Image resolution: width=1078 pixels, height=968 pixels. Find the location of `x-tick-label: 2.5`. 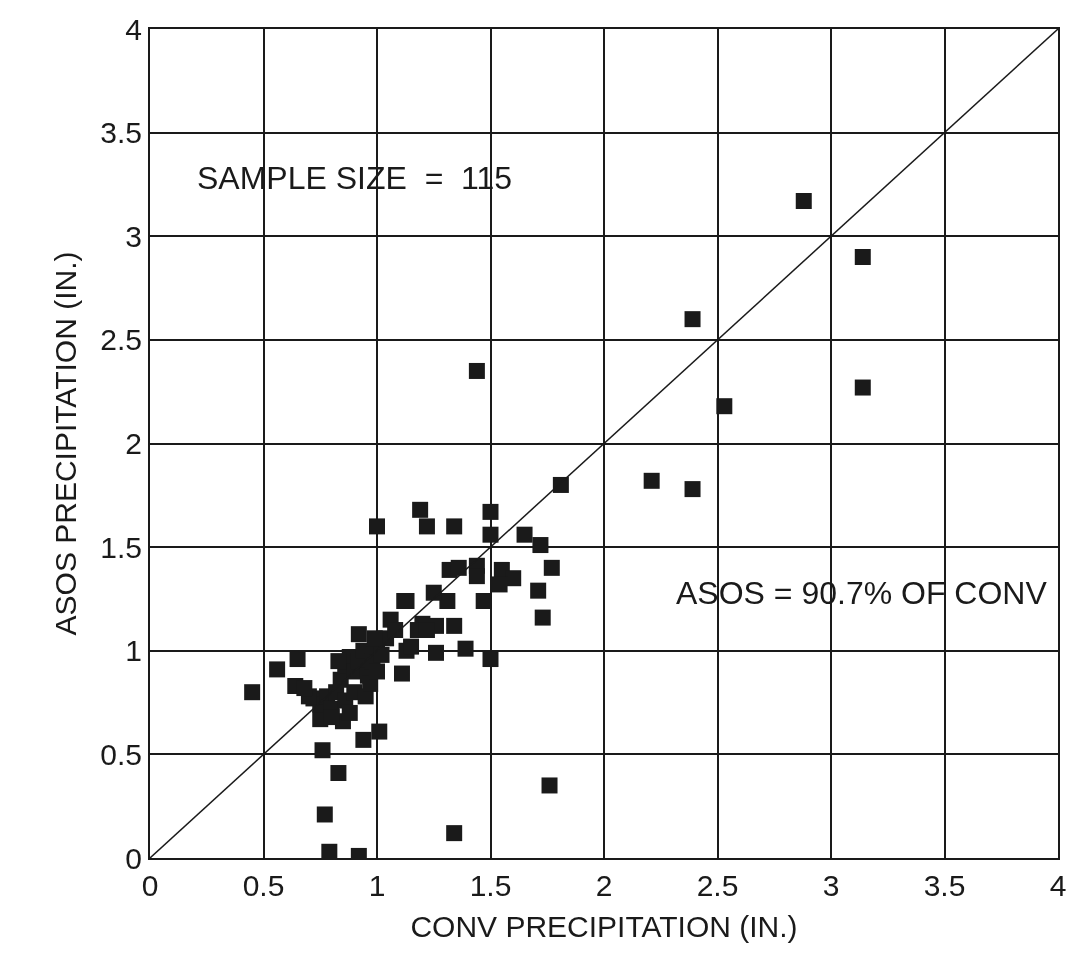

x-tick-label: 2.5 is located at coordinates (717, 885).